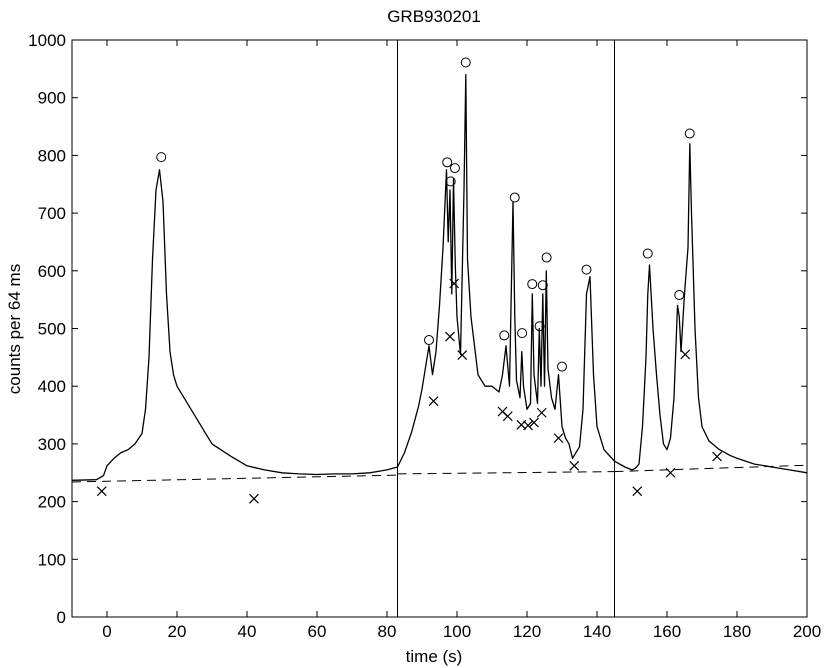 The image size is (830, 668). What do you see at coordinates (106, 631) in the screenshot?
I see `x-tick-label: 0` at bounding box center [106, 631].